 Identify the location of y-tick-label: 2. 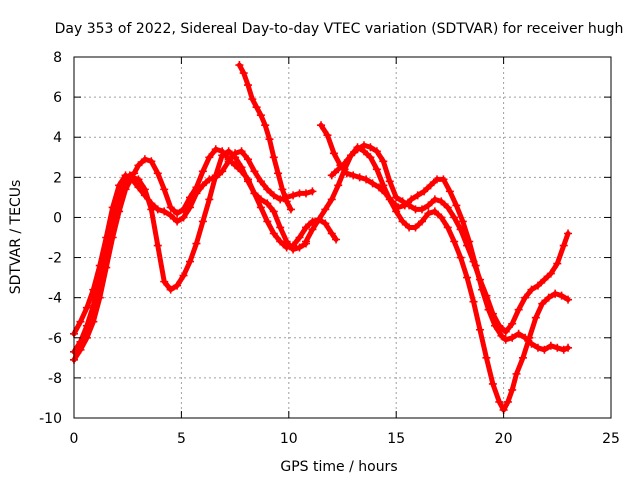
(57, 178).